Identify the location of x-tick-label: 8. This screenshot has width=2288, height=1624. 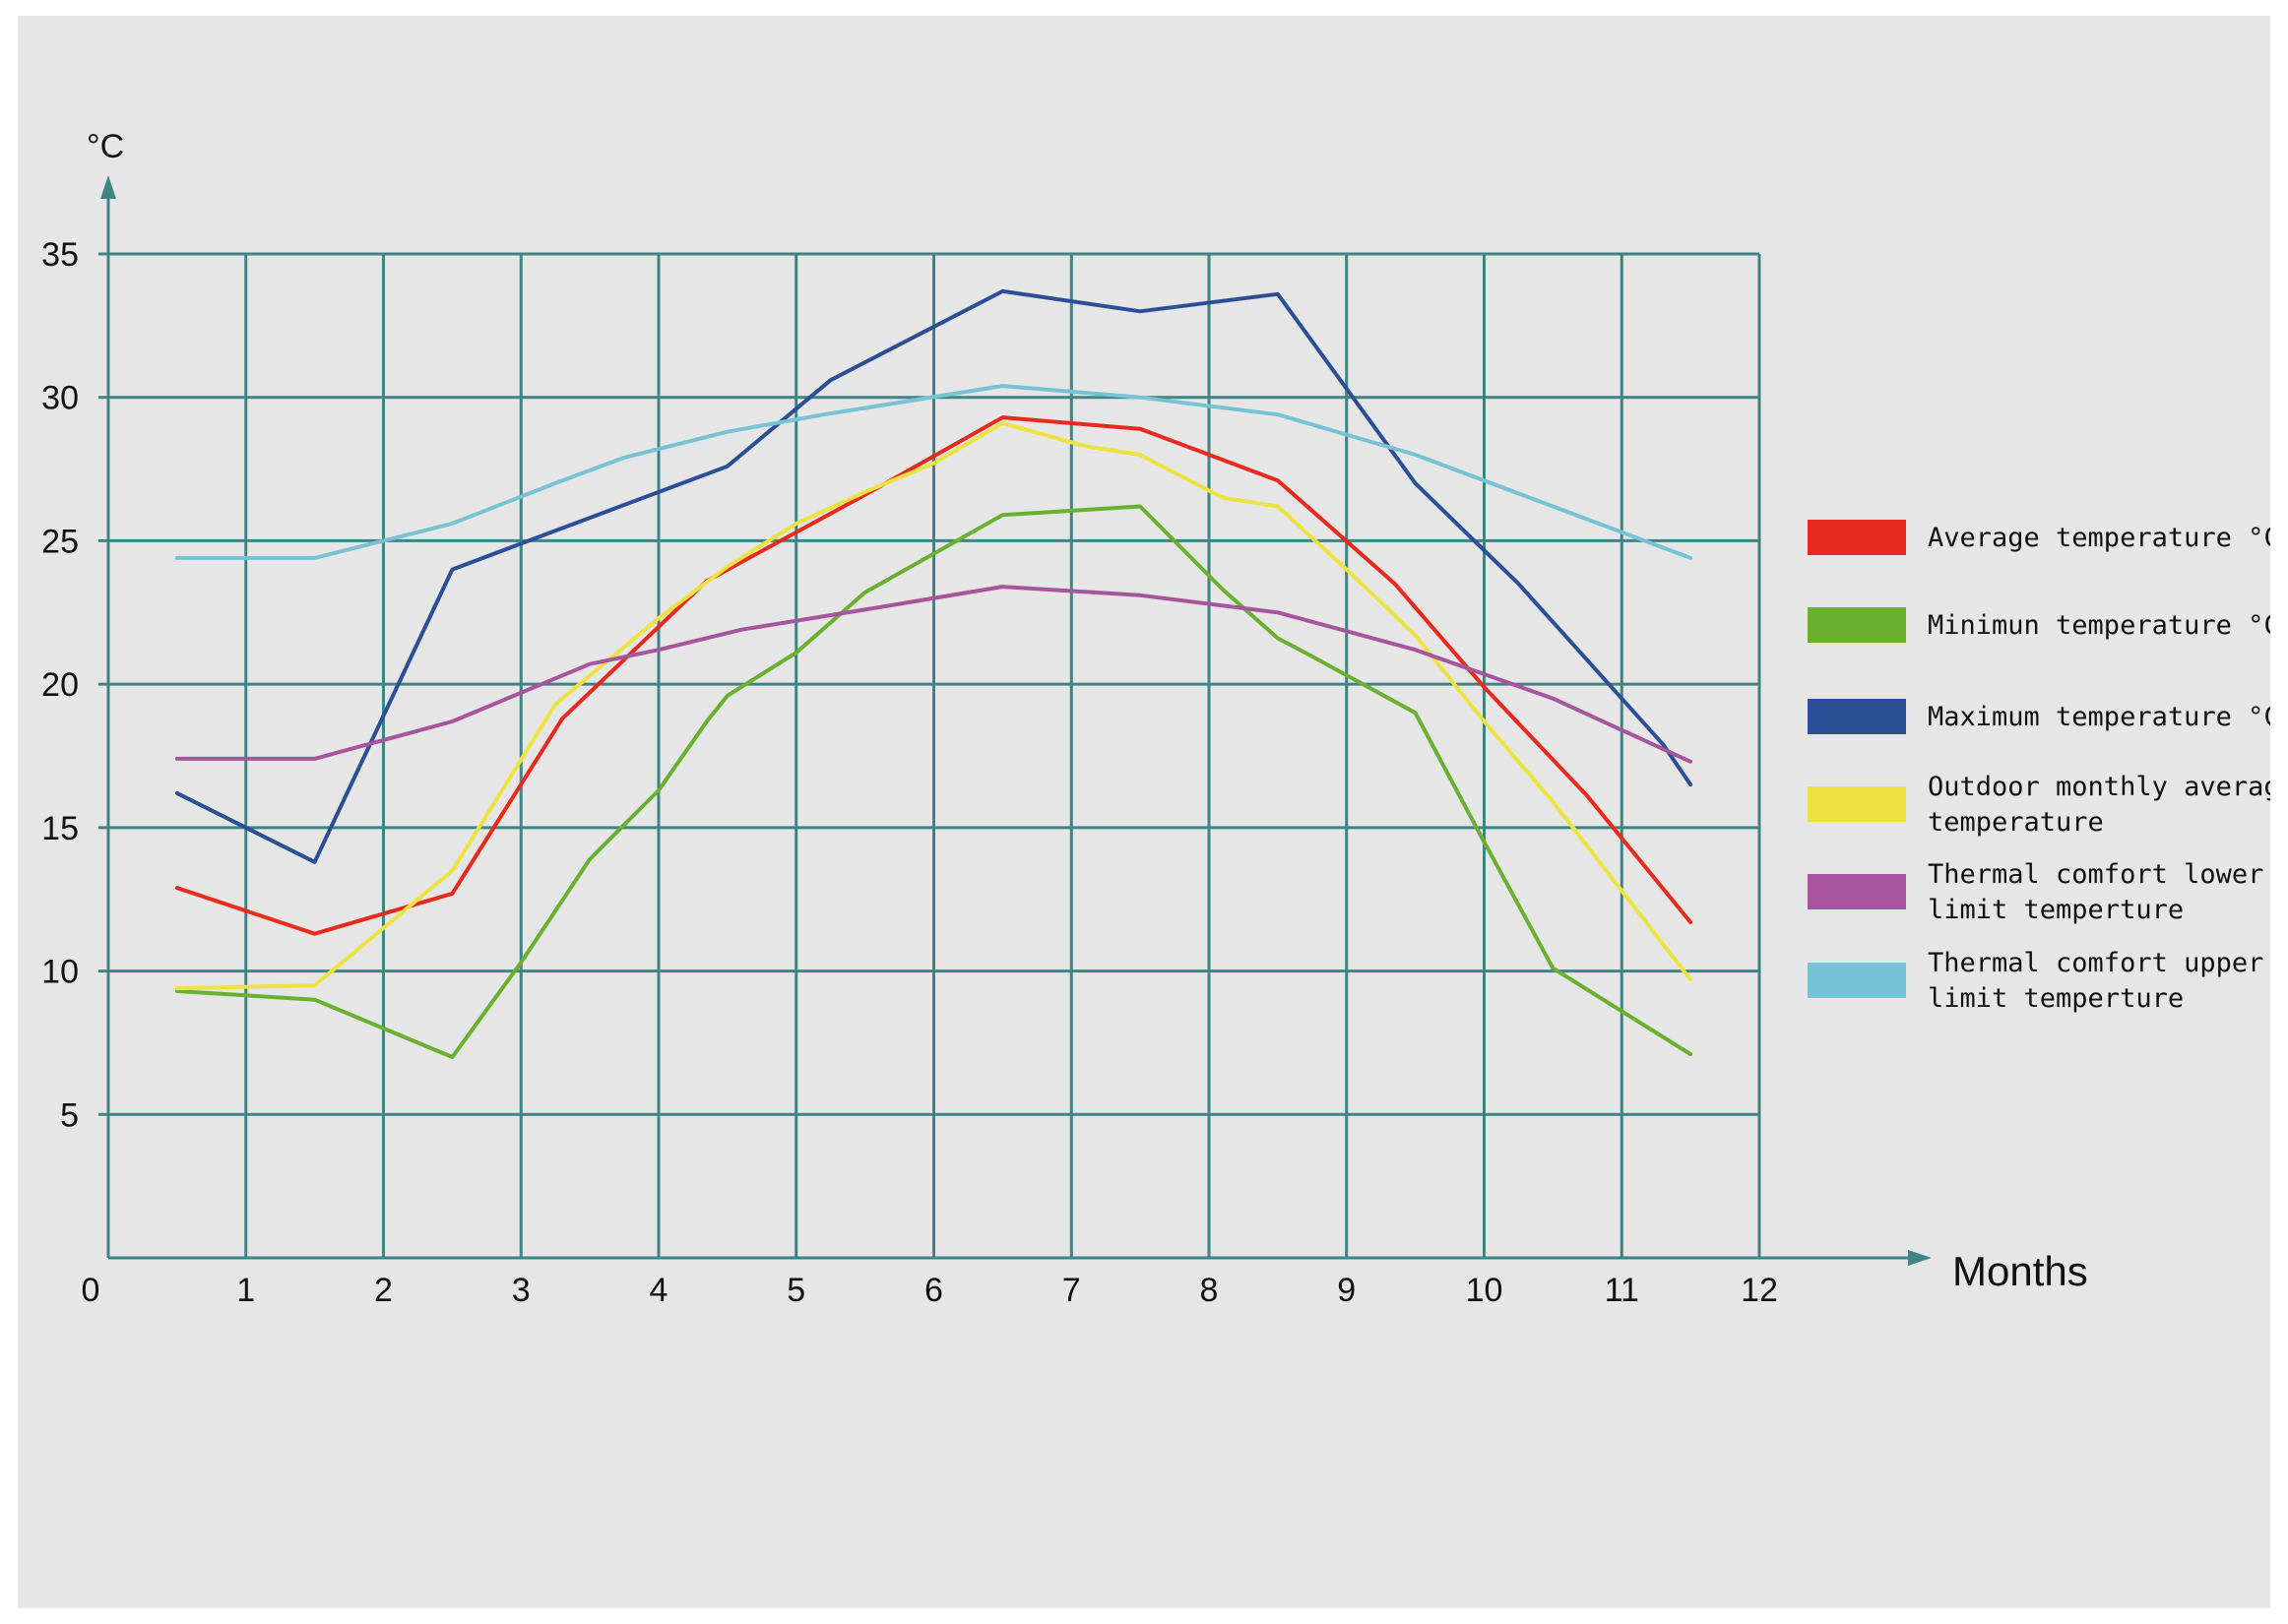
(1209, 1290).